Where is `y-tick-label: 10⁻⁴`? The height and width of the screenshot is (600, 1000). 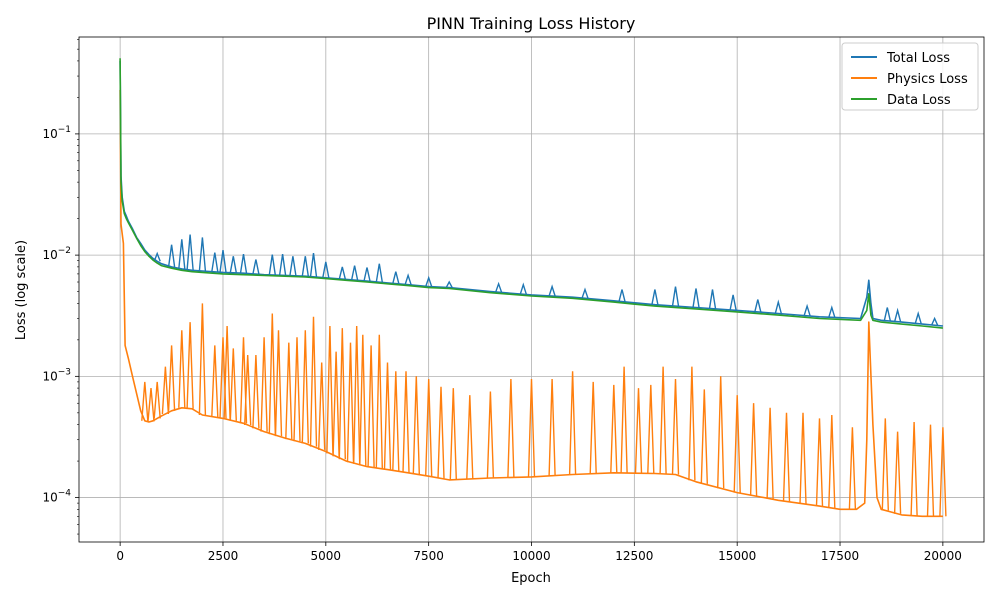 y-tick-label: 10⁻⁴ is located at coordinates (56, 497).